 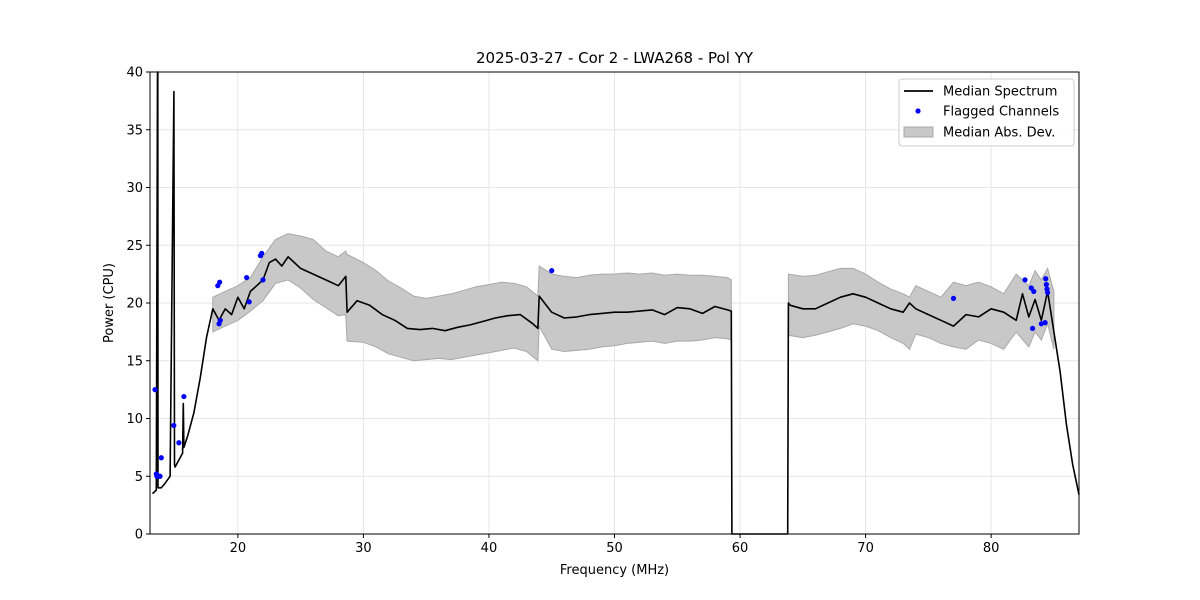 I want to click on legend-marker-swatch, so click(x=918, y=111).